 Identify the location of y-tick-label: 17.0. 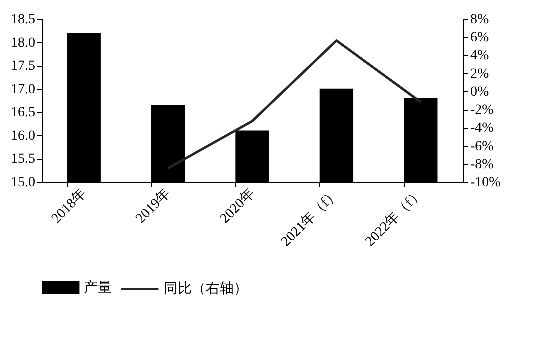
(23, 90).